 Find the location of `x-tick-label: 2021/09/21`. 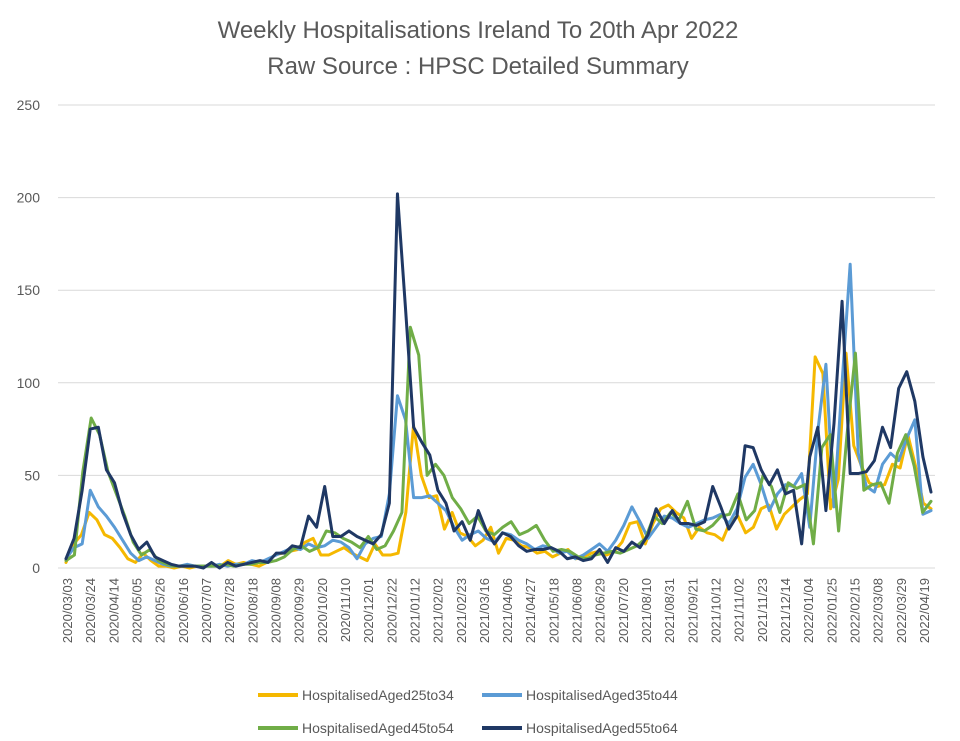

x-tick-label: 2021/09/21 is located at coordinates (692, 610).